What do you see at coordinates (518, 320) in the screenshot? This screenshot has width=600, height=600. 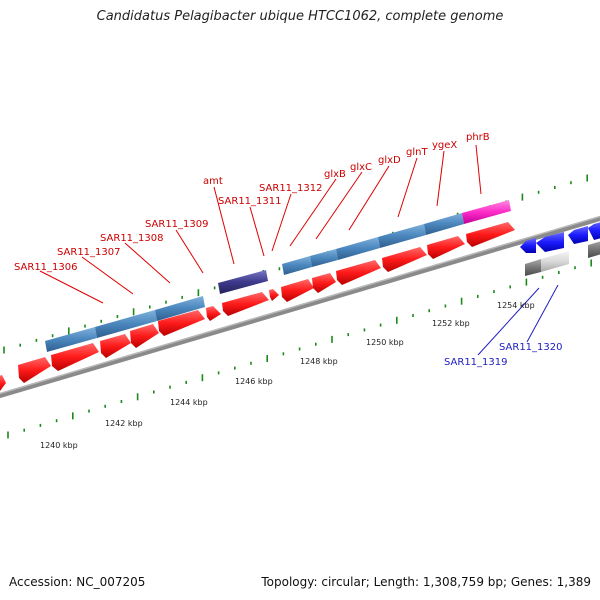 I see `label-leaders-blue` at bounding box center [518, 320].